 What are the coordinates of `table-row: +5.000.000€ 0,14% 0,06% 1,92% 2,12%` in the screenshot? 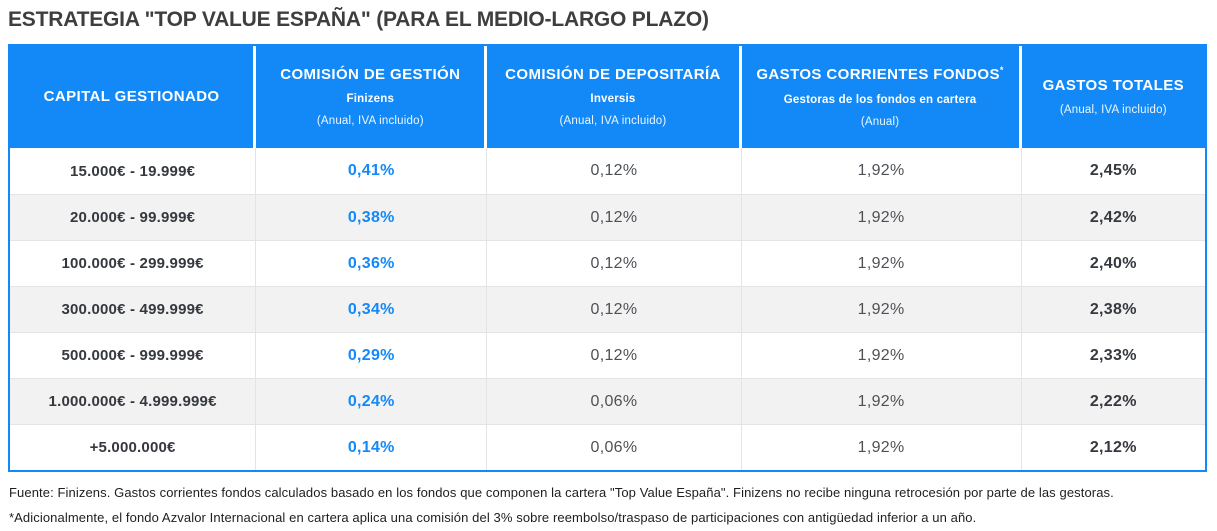 It's located at (607, 447).